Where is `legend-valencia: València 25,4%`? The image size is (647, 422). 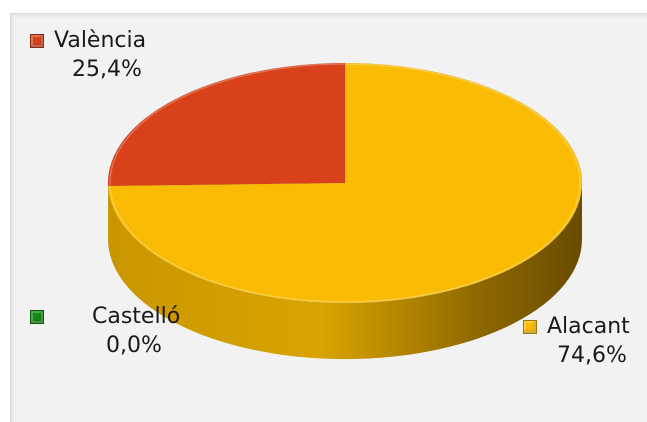 legend-valencia: València 25,4% is located at coordinates (88, 55).